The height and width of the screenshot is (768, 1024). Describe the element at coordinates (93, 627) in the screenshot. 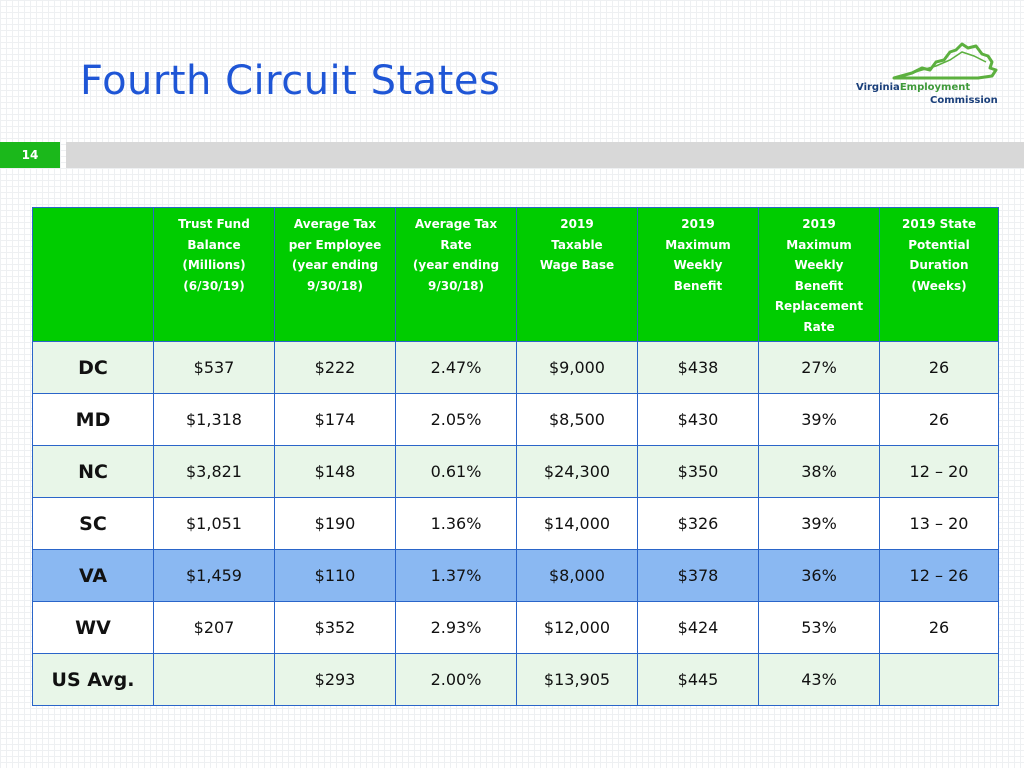

I see `state-cell: WV` at that location.